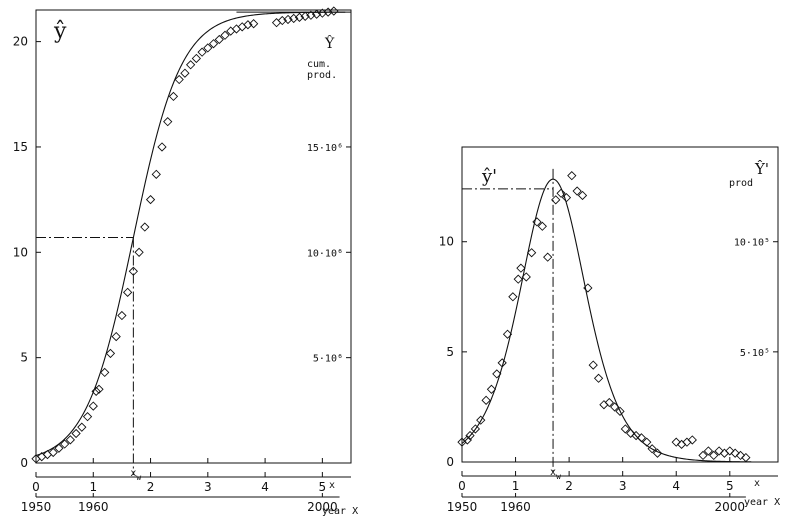 The height and width of the screenshot is (529, 800). Describe the element at coordinates (450, 462) in the screenshot. I see `y-tick-label: 0` at that location.